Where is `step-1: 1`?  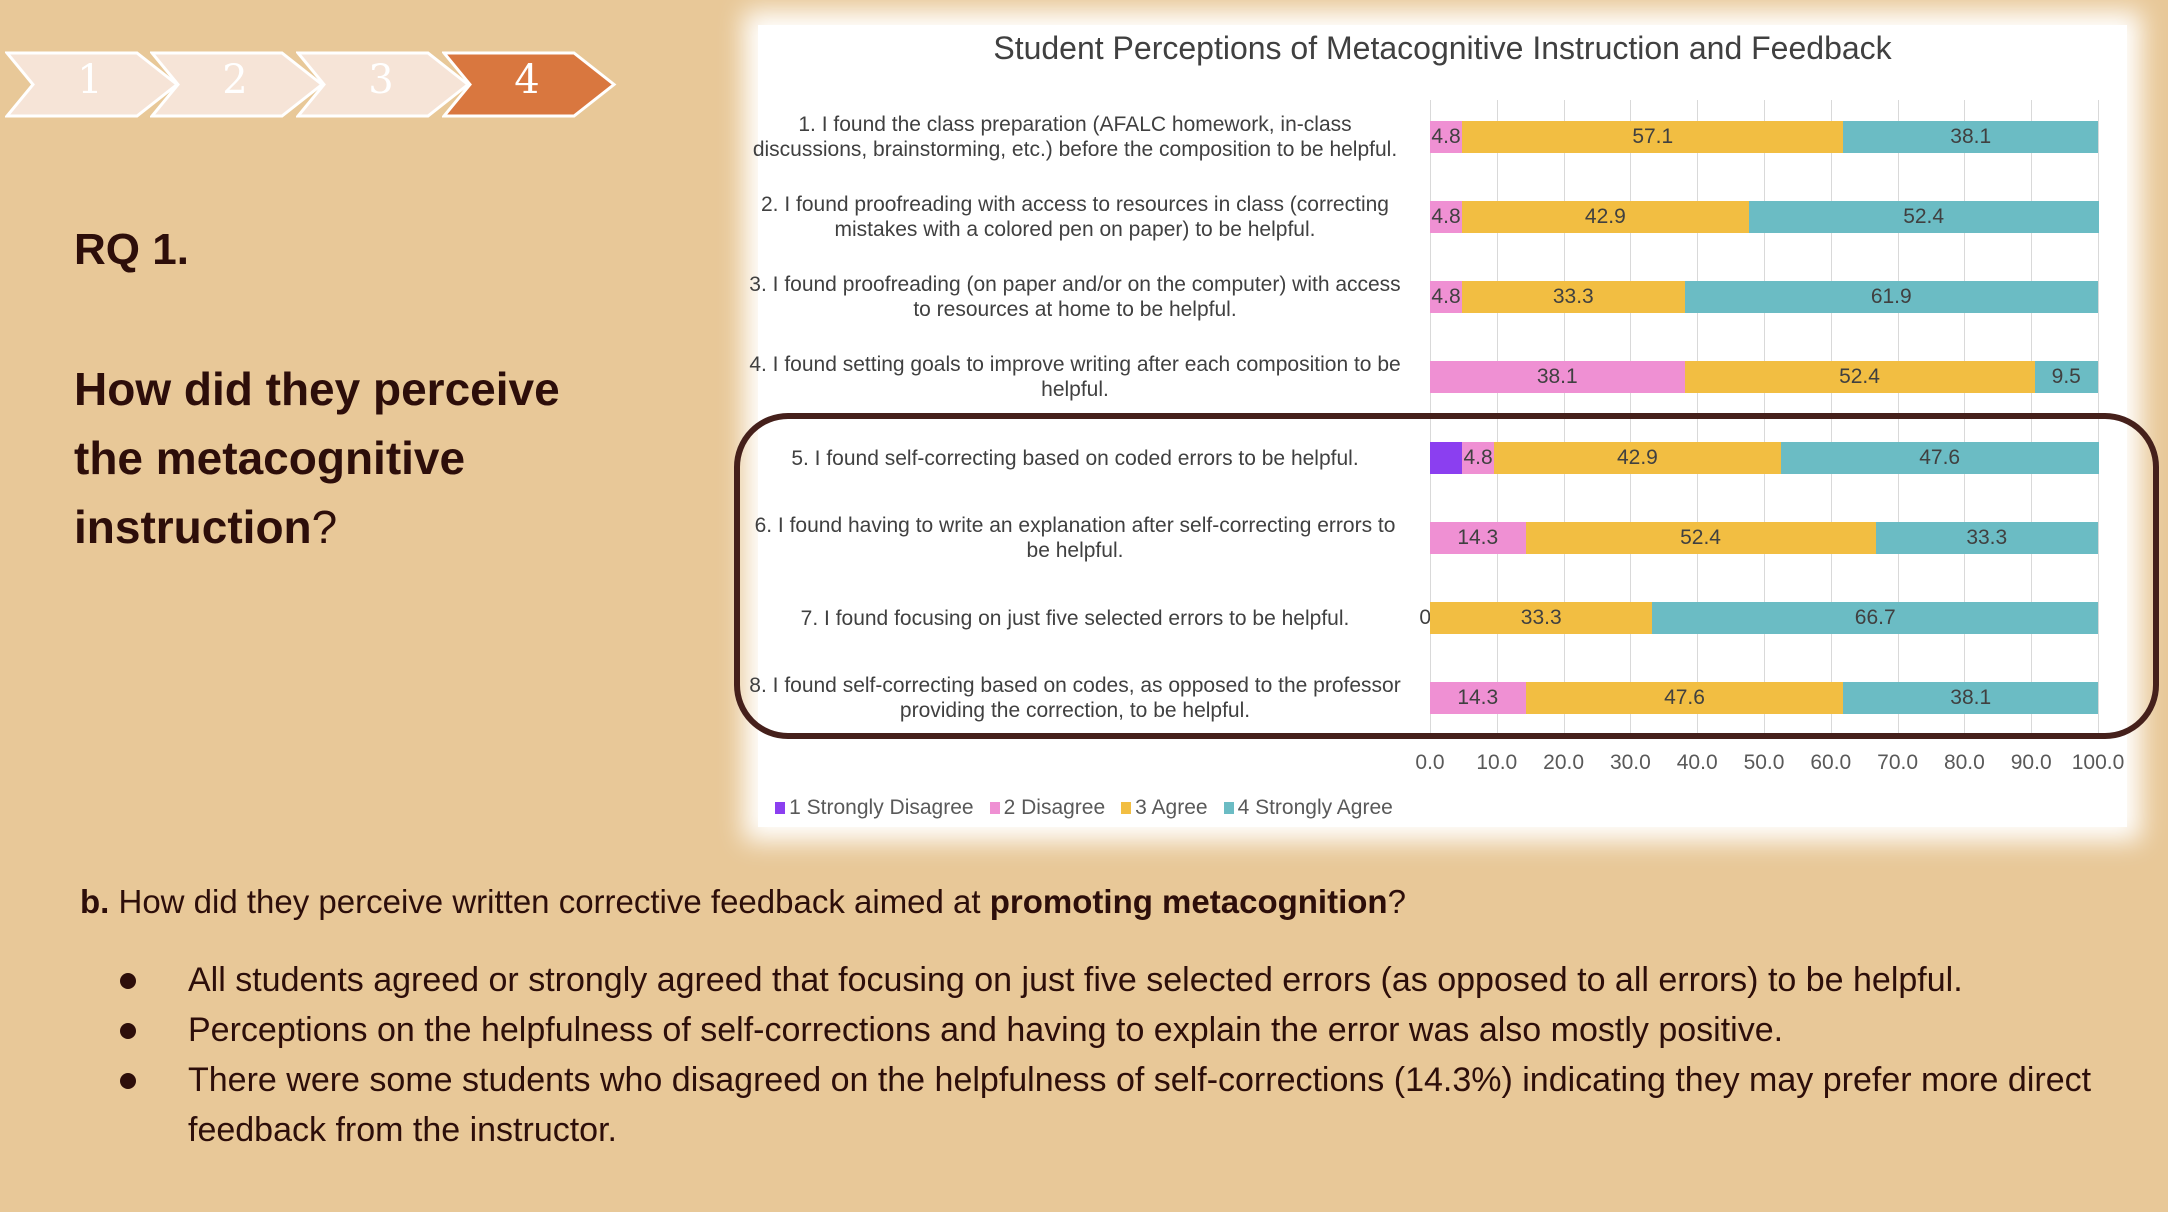
step-1: 1 is located at coordinates (94, 84).